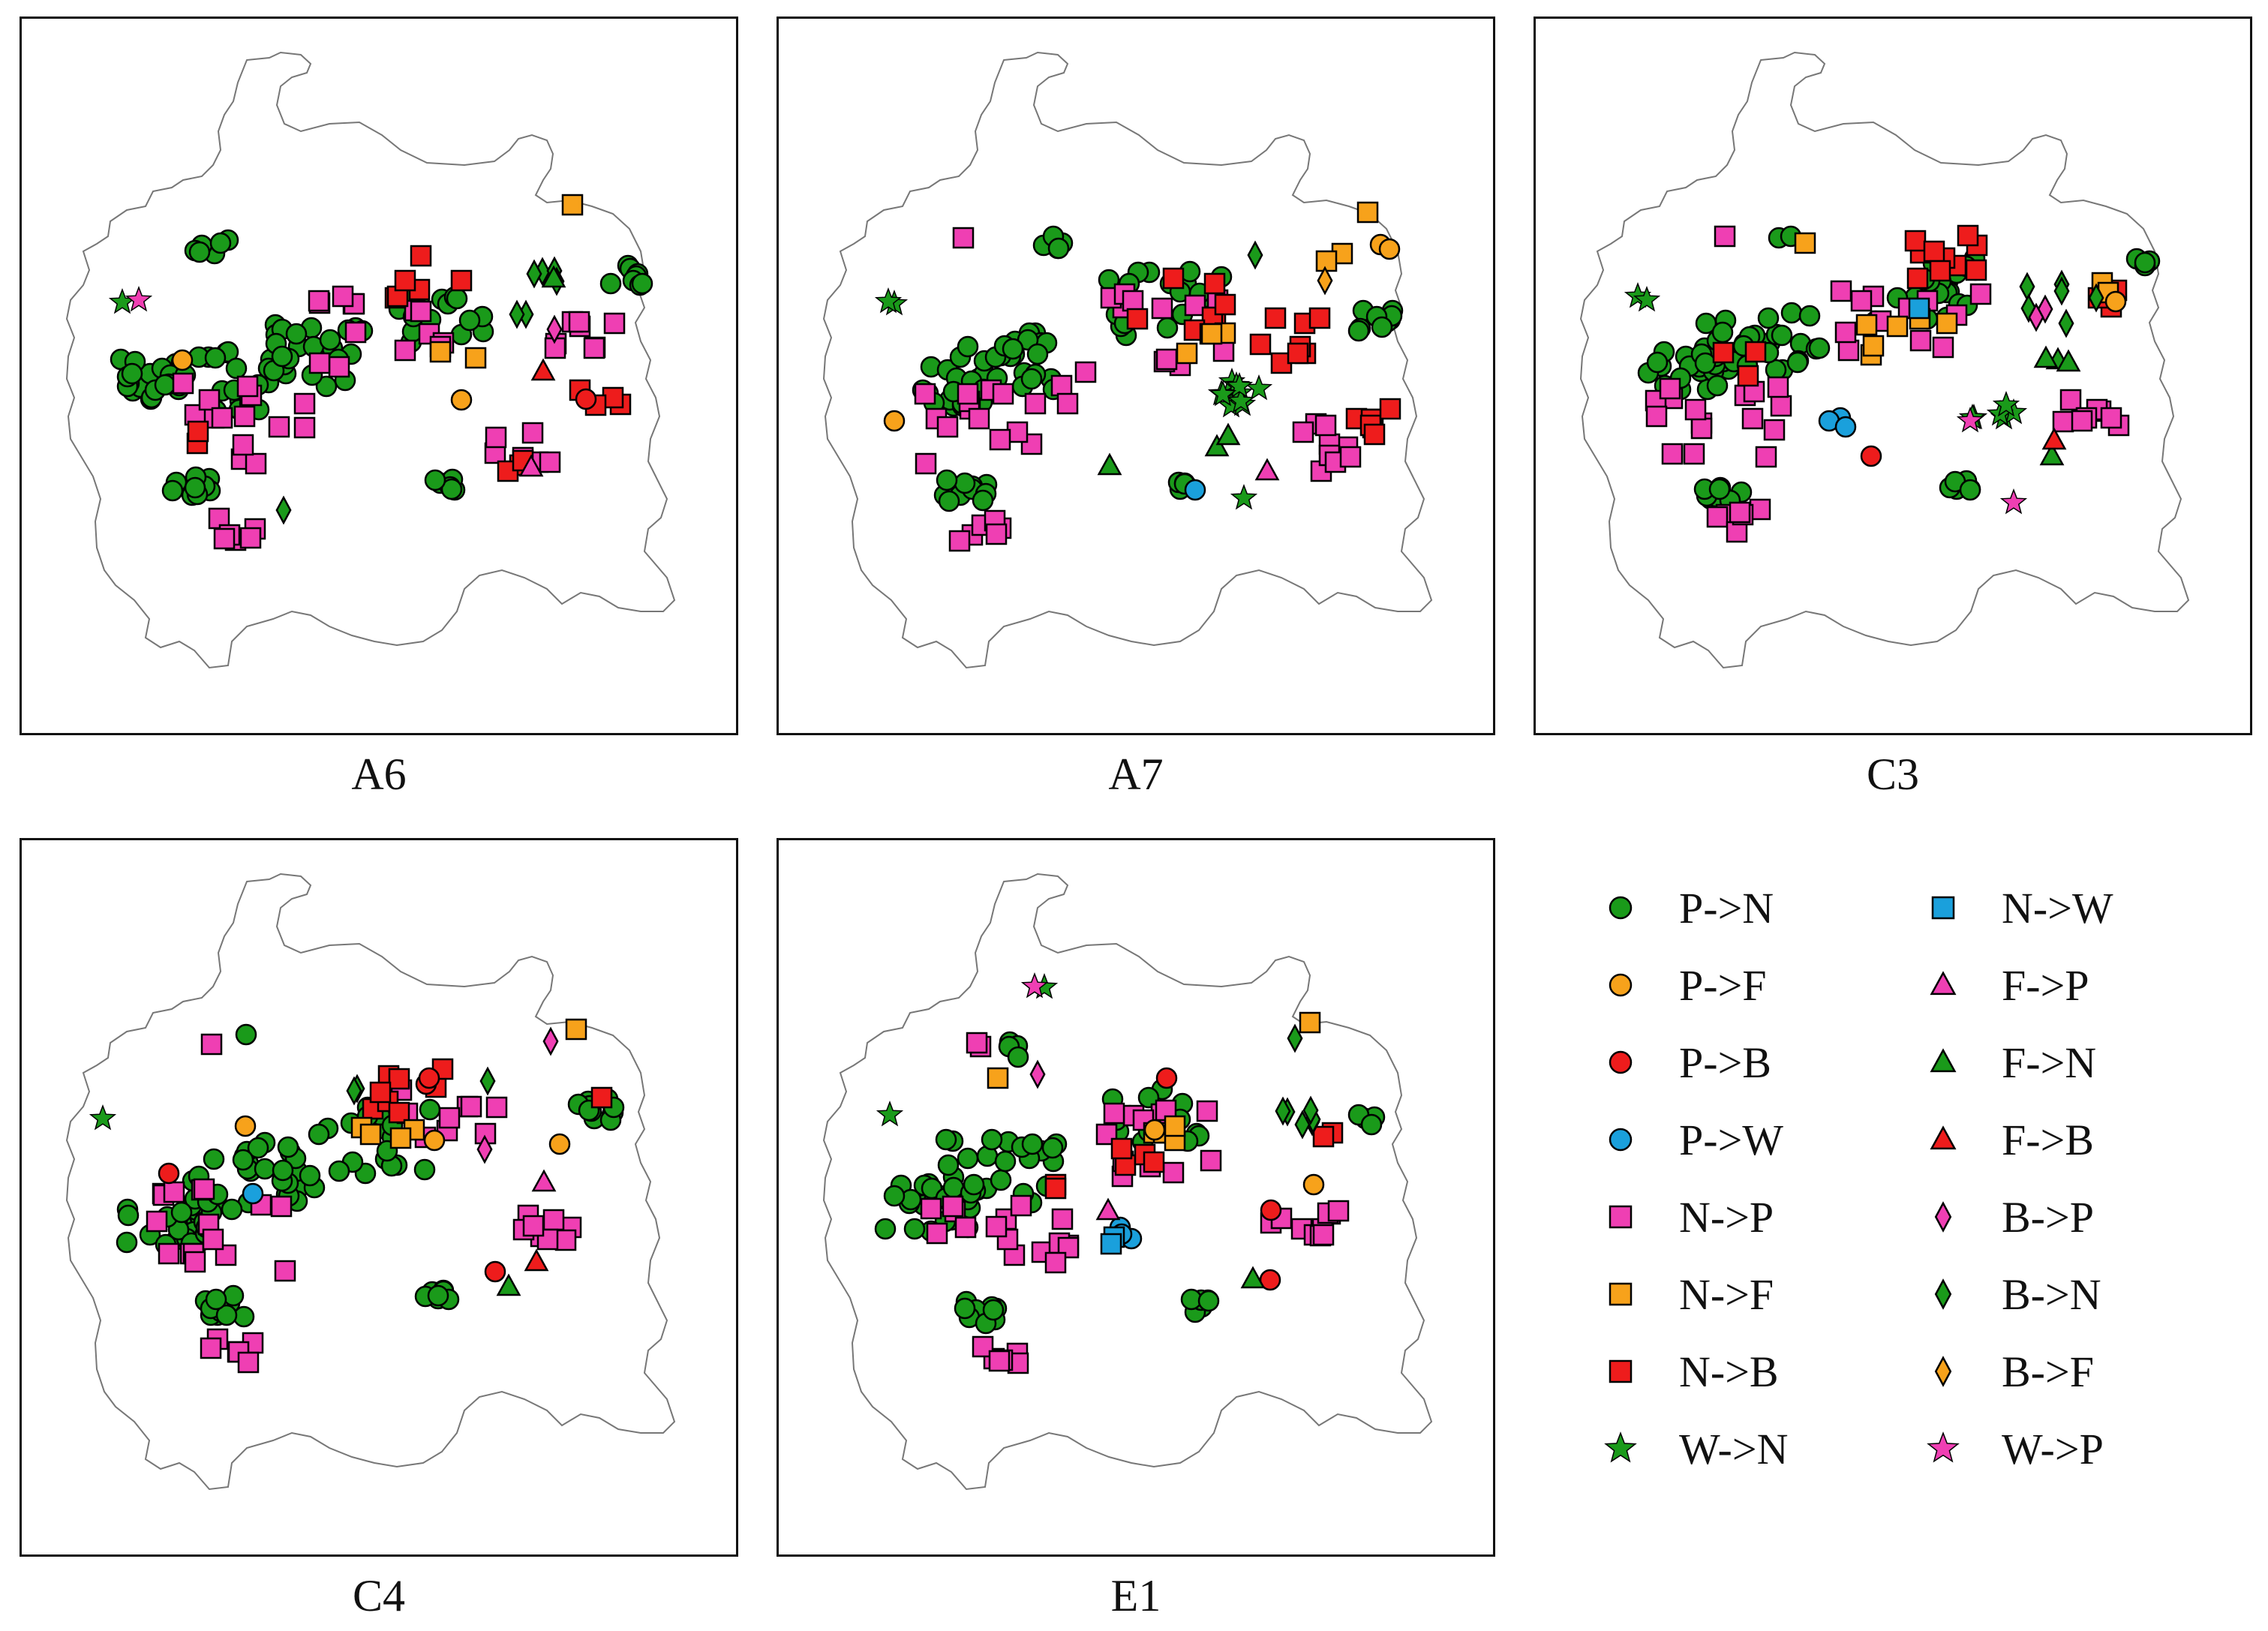 The width and height of the screenshot is (2268, 1631). I want to click on legend-label: W->P, so click(2053, 1448).